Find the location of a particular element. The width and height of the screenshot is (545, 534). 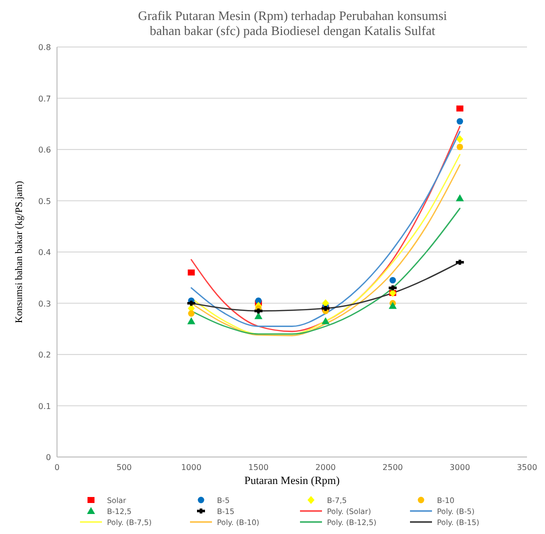

y-tick-label: 0.8 is located at coordinates (44, 47).